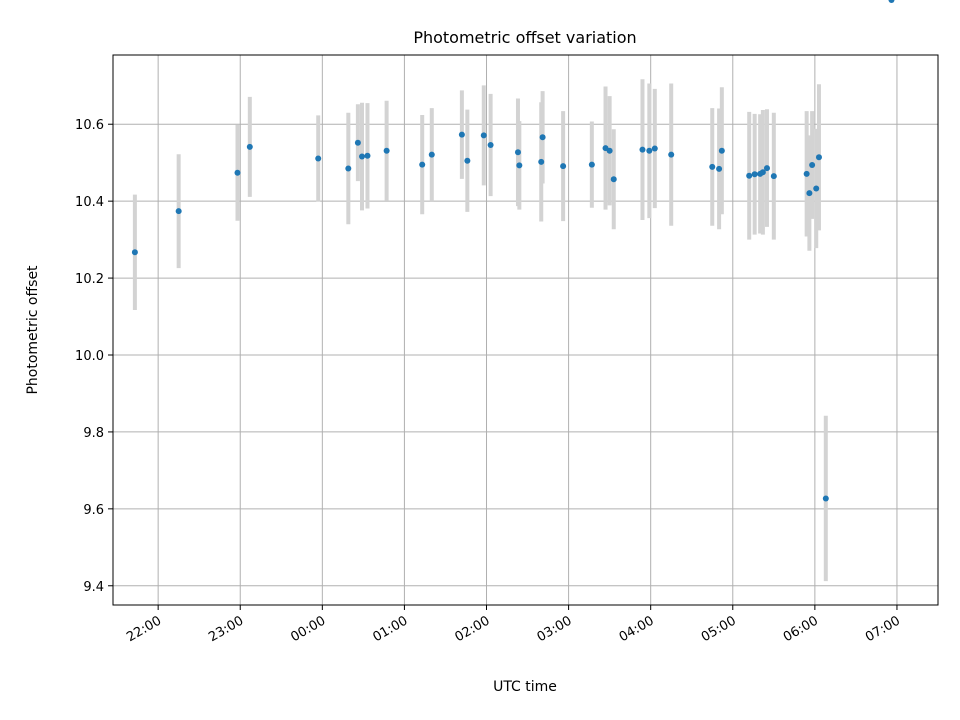 Image resolution: width=960 pixels, height=720 pixels. What do you see at coordinates (89, 356) in the screenshot?
I see `y-tick-label: 10.0` at bounding box center [89, 356].